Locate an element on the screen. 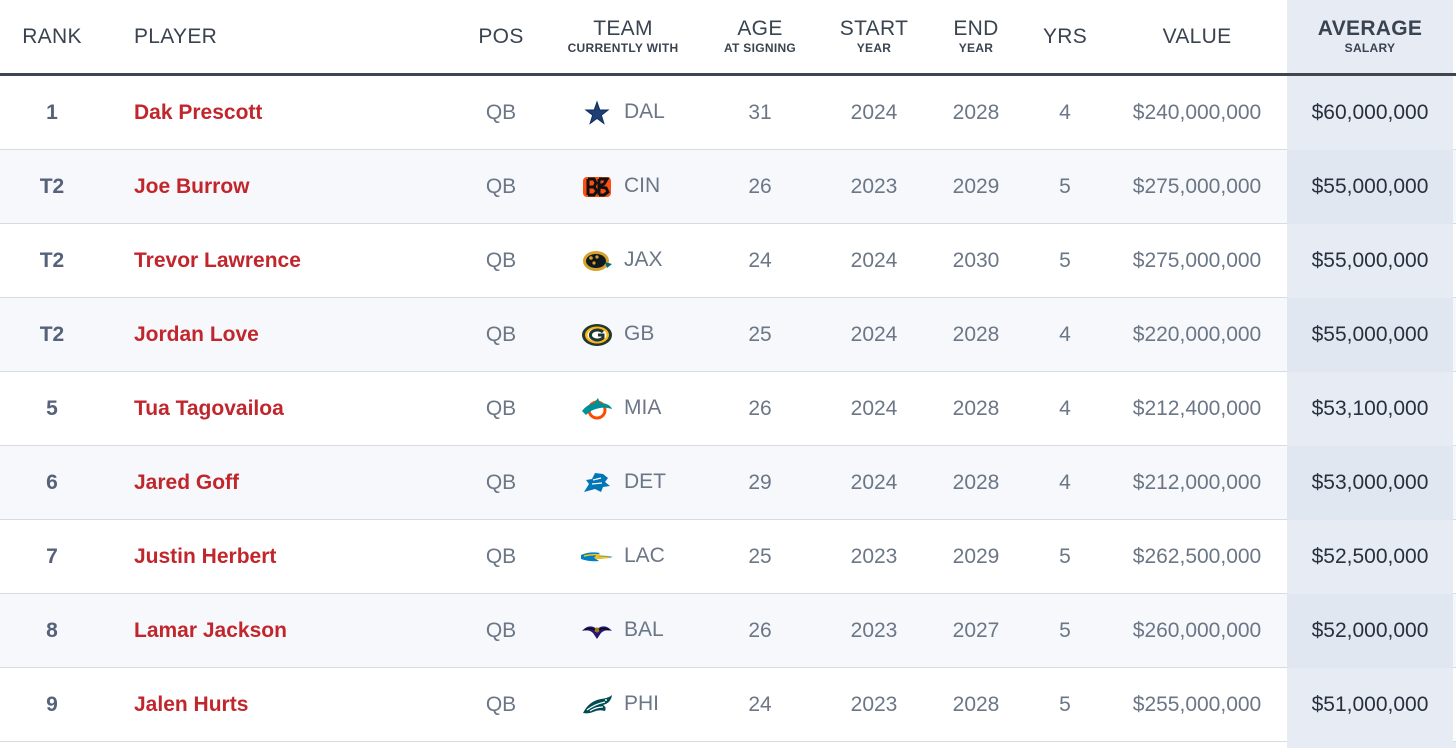  average-salary-cell: $52,500,000 is located at coordinates (1370, 557).